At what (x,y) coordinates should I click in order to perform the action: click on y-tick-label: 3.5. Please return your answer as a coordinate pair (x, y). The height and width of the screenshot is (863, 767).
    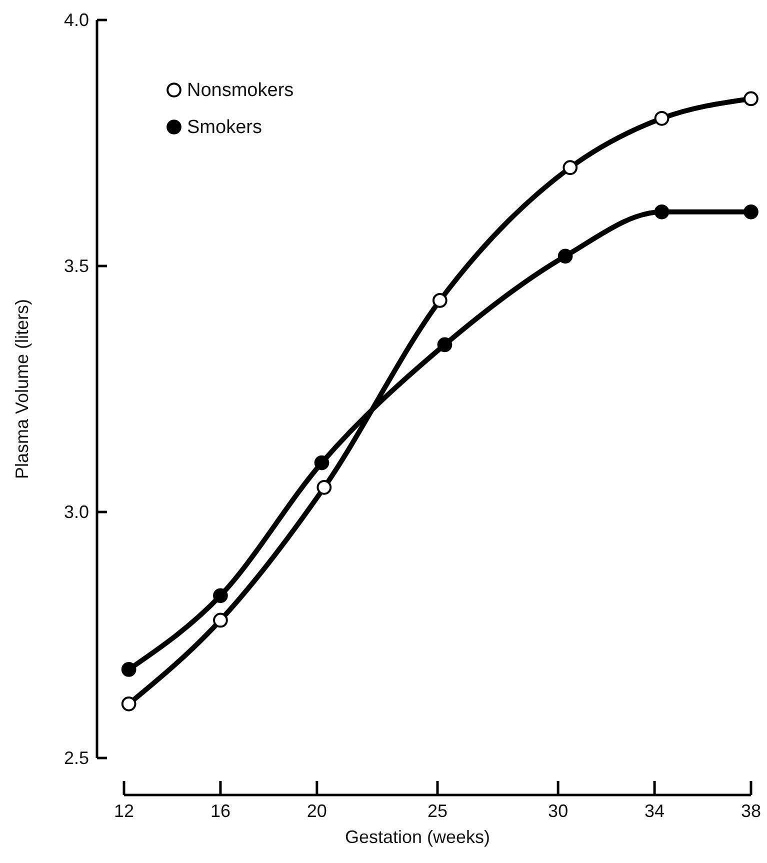
    Looking at the image, I should click on (76, 266).